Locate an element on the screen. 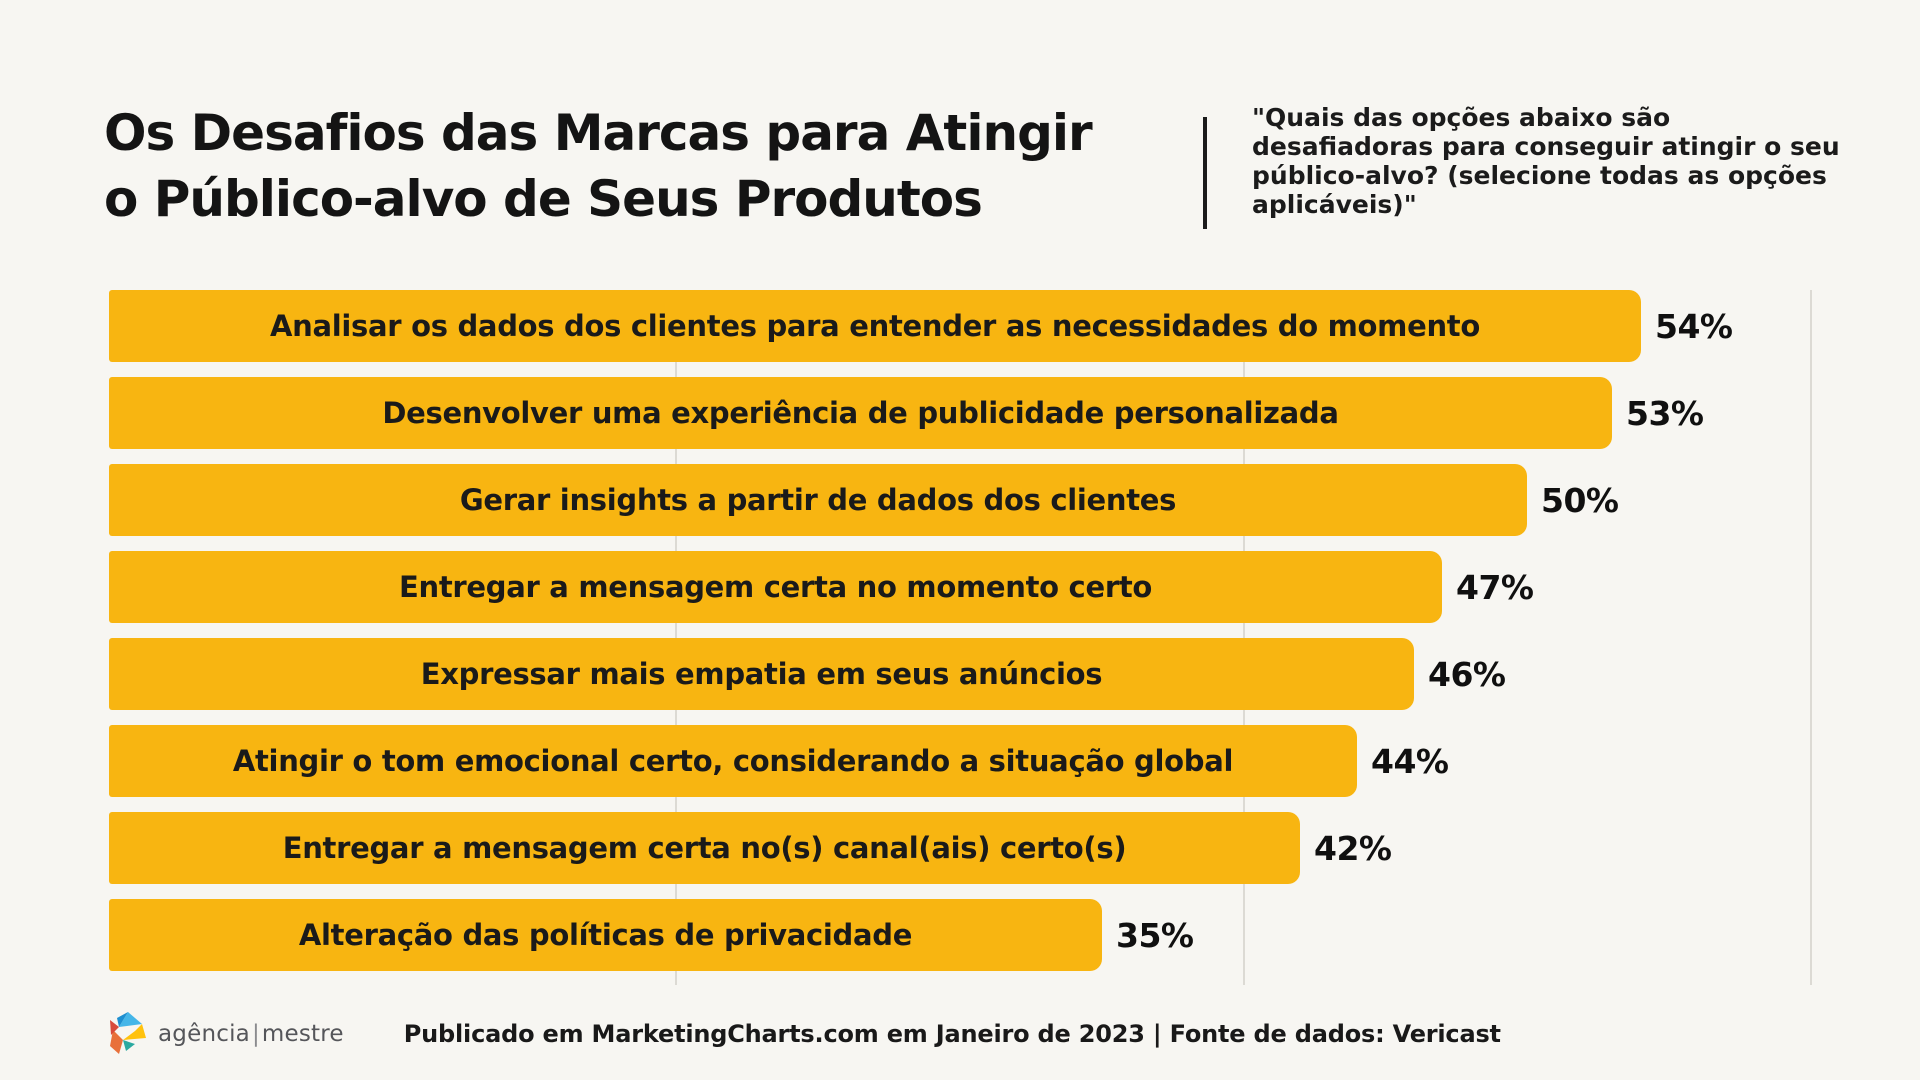  logo-text-secondary: mestre is located at coordinates (302, 1034).